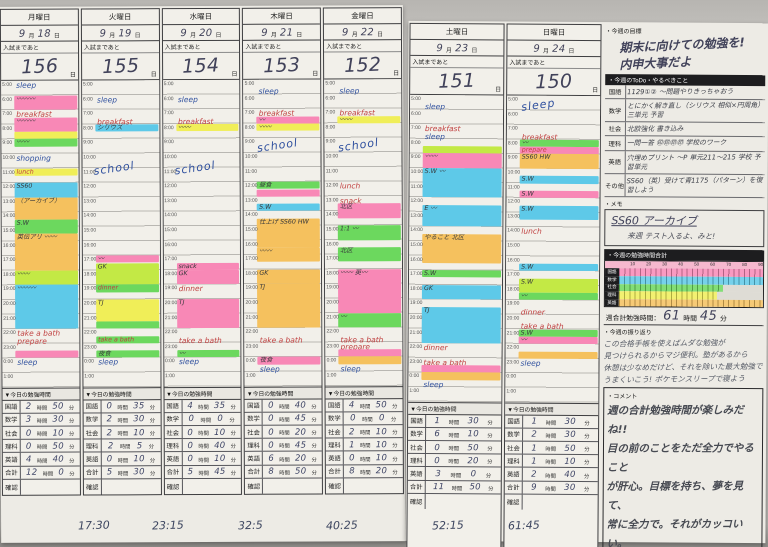 Image resolution: width=768 pixels, height=547 pixels. Describe the element at coordinates (694, 185) in the screenshot. I see `todo-handwritten-text: SS60（英）受けて青1175（パターン）を復習しよう` at that location.